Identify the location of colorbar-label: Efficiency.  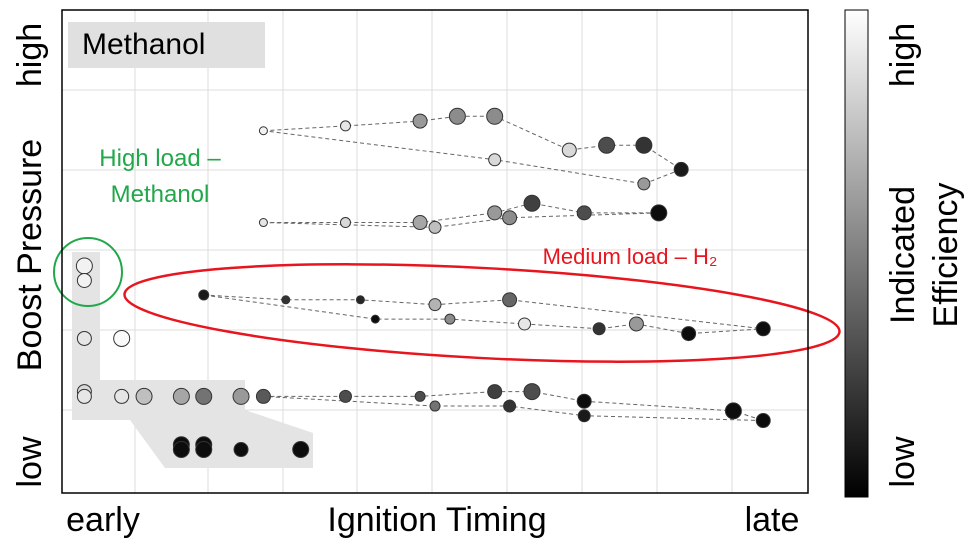
(946, 255).